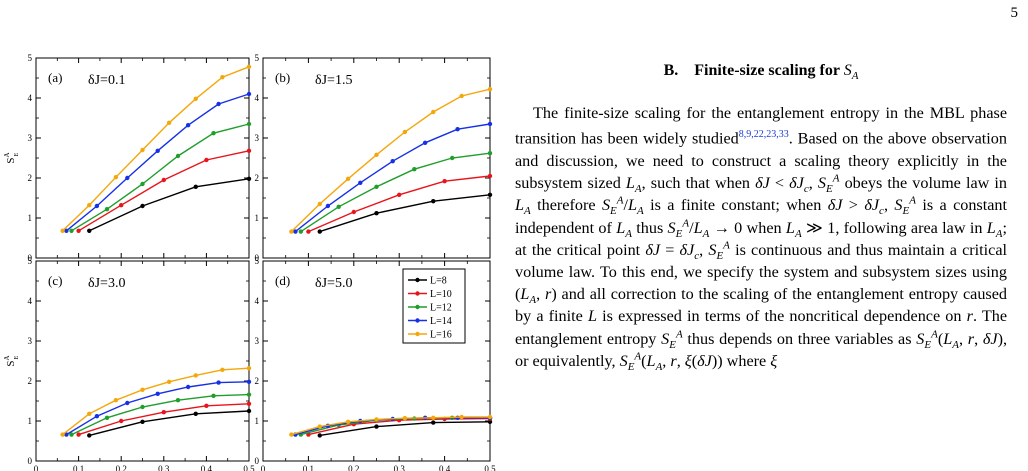 Image resolution: width=1028 pixels, height=471 pixels. I want to click on delta-j-label: δJ=0.1, so click(106, 80).